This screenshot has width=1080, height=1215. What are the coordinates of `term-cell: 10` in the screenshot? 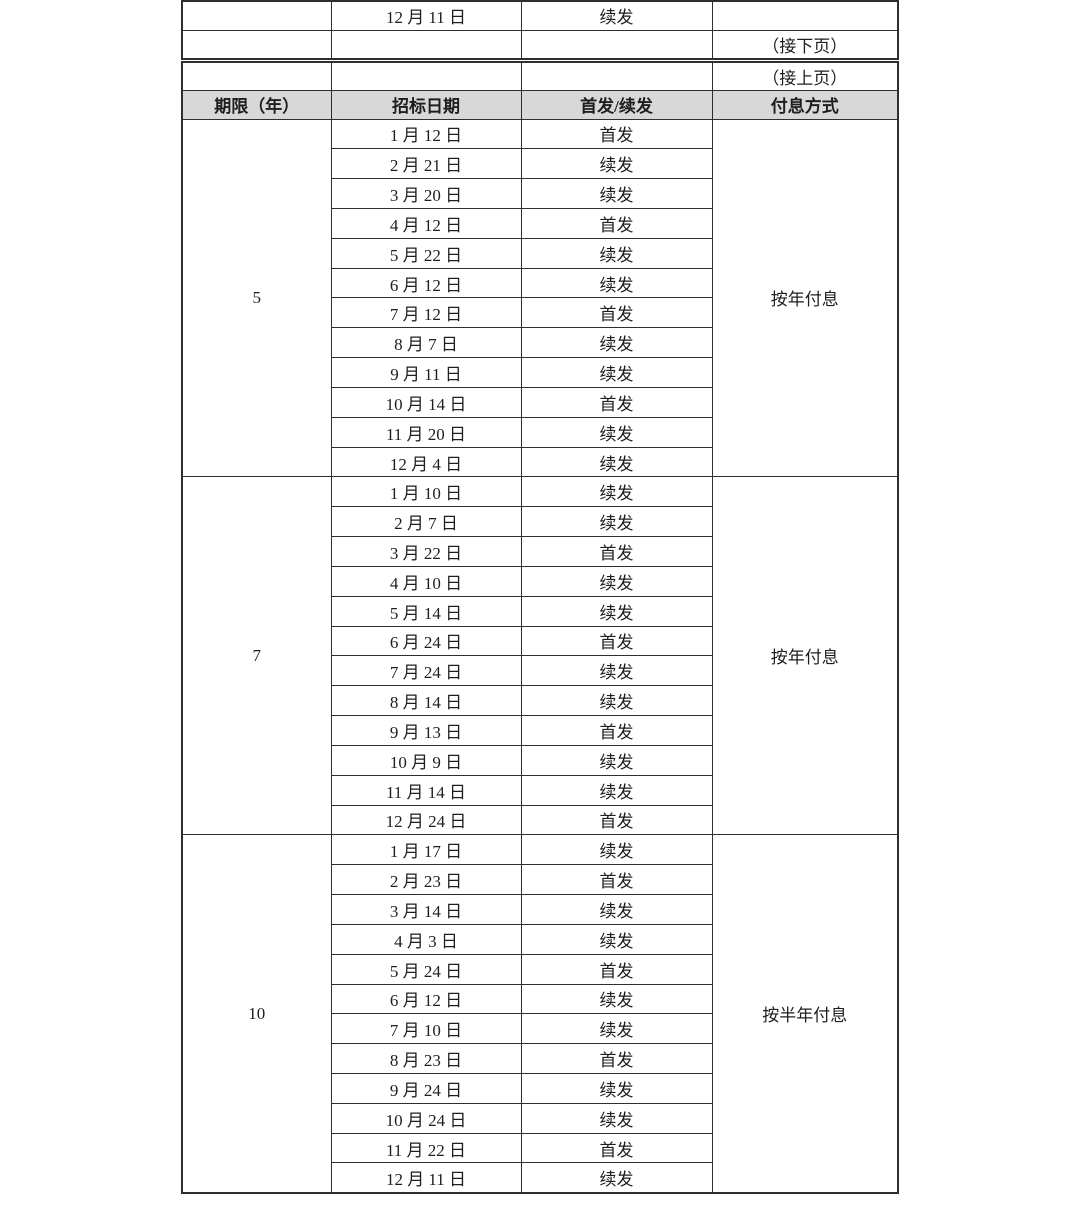 It's located at (256, 1014).